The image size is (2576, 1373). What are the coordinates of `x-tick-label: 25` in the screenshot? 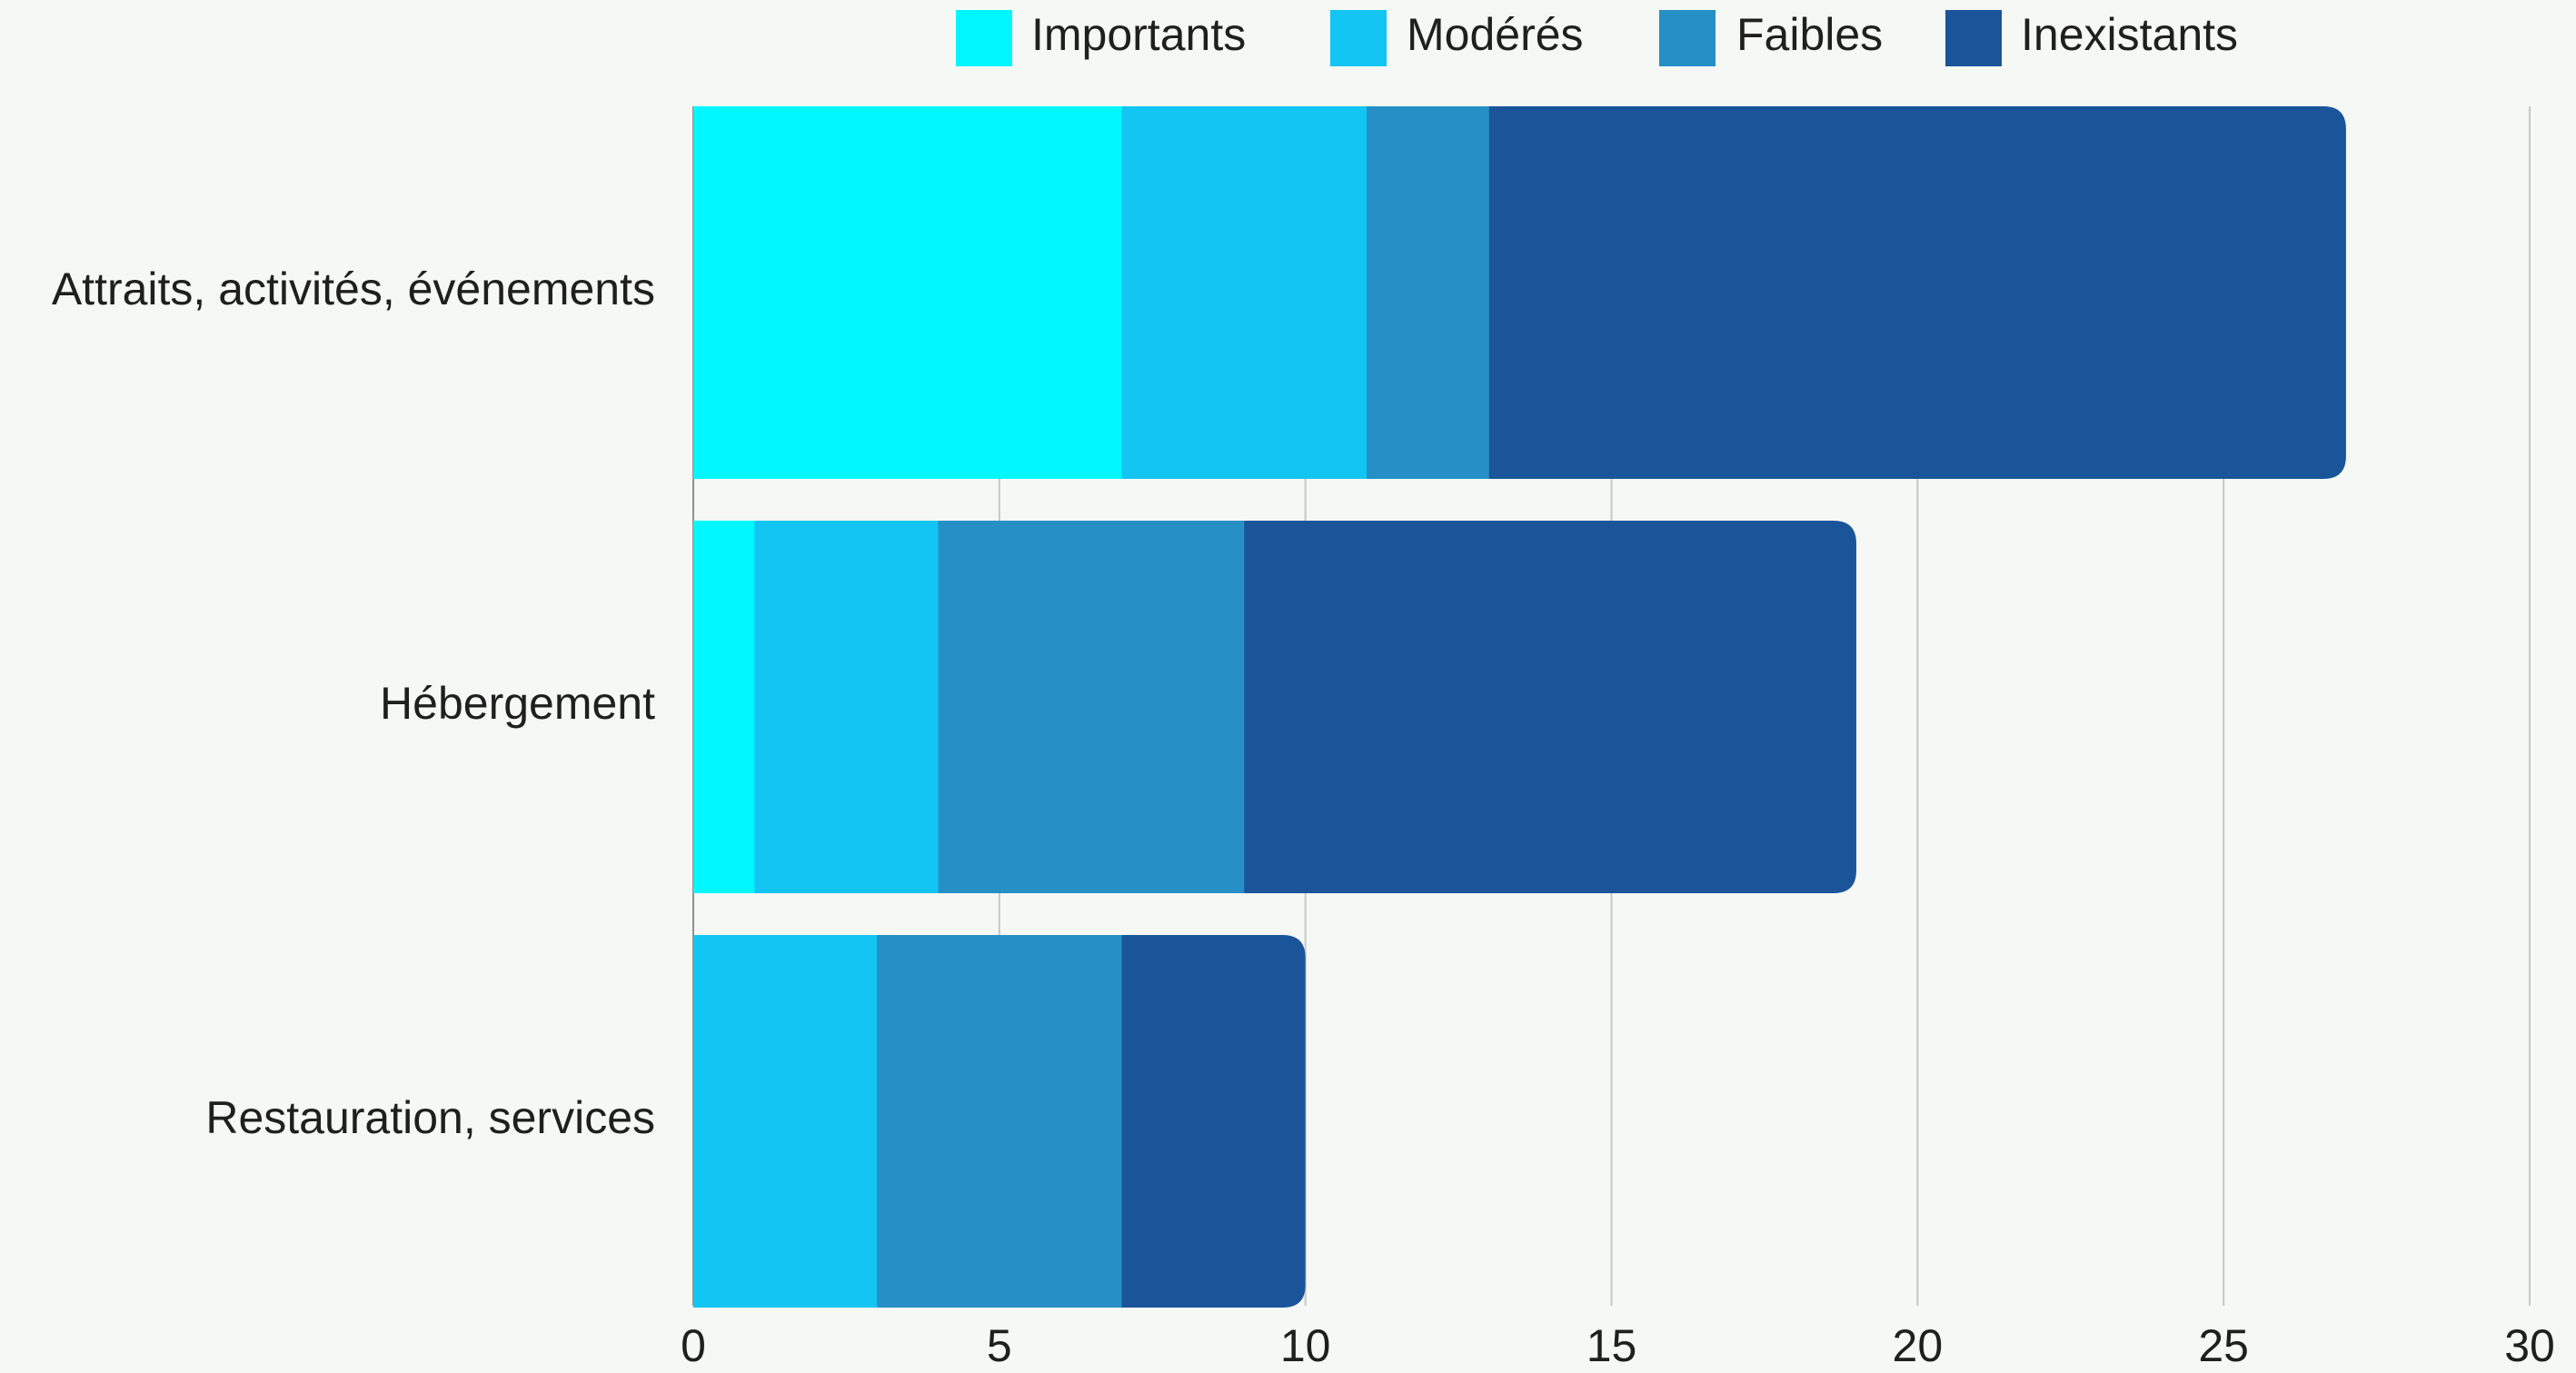 It's located at (2223, 1345).